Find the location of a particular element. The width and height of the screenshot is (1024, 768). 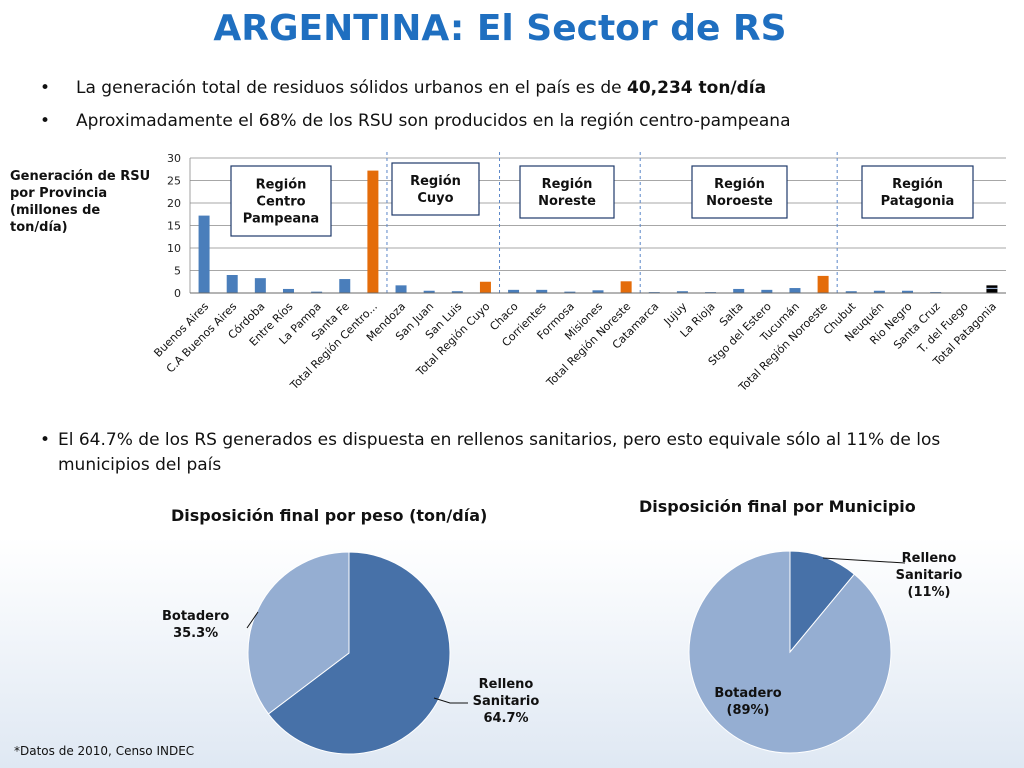

bar-stripe is located at coordinates (992, 288).